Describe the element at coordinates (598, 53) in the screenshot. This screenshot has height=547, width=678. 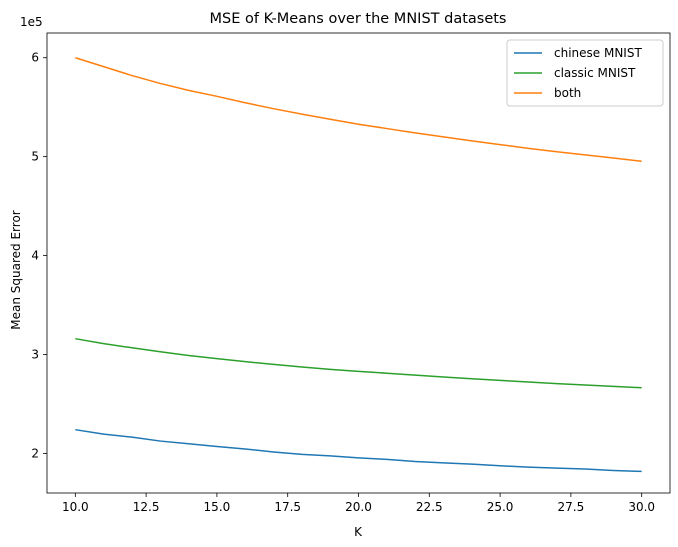
I see `legend-label-0: chinese MNIST` at that location.